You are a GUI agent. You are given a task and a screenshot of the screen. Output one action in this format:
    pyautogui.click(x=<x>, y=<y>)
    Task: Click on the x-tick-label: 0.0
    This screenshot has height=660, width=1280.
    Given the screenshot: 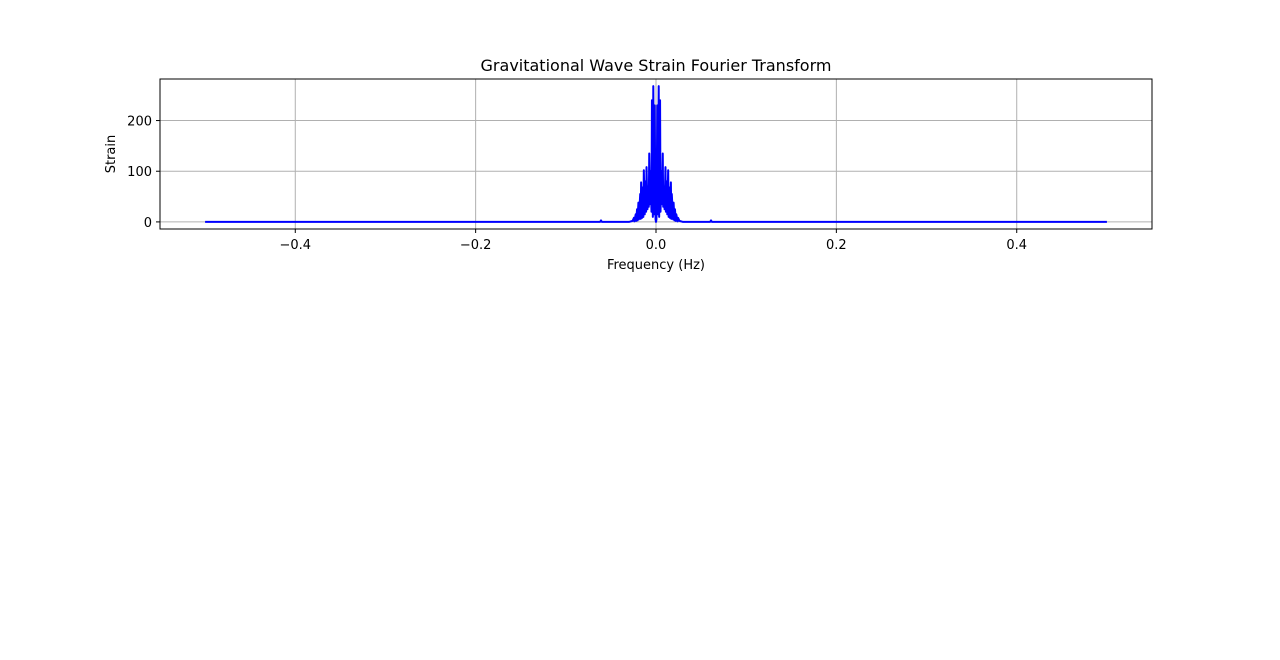 What is the action you would take?
    pyautogui.click(x=656, y=245)
    